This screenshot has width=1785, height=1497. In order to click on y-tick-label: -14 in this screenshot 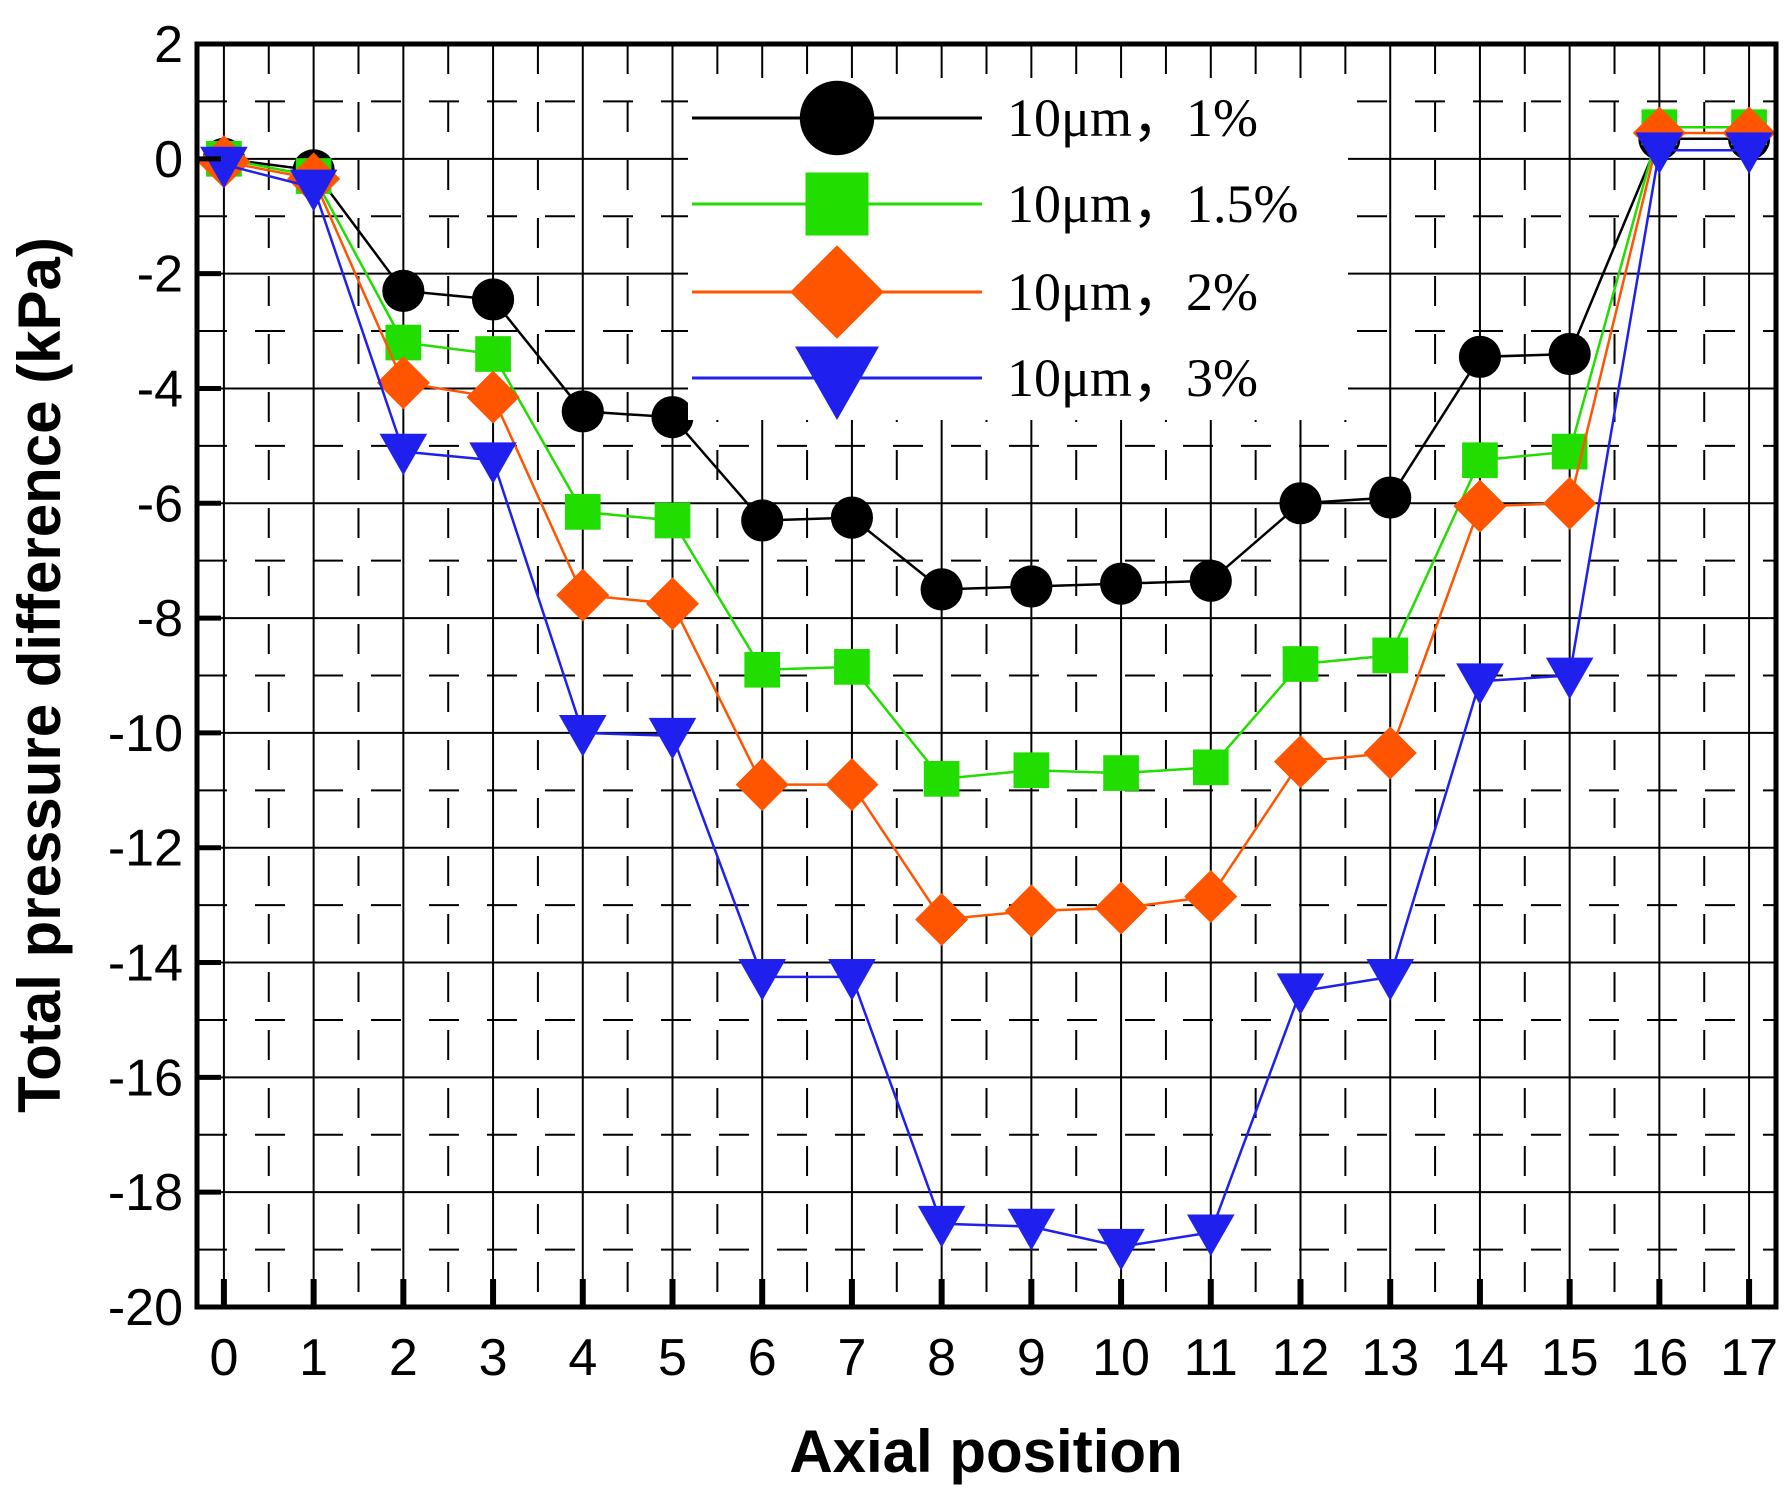, I will do `click(145, 964)`.